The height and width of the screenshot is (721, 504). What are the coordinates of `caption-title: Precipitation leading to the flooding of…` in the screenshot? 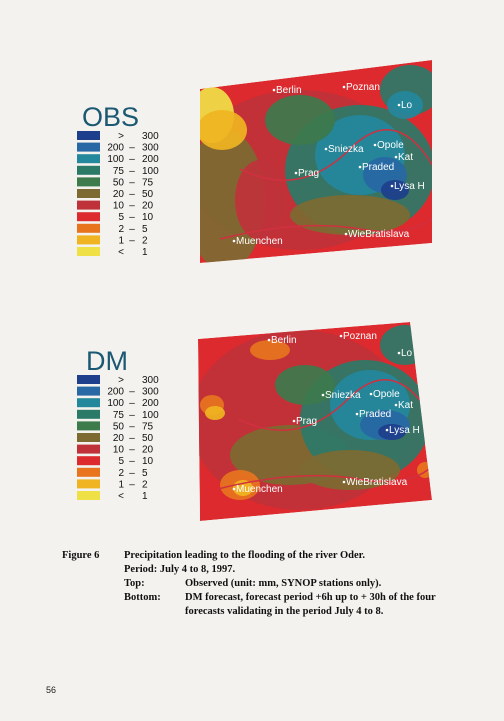 It's located at (244, 555).